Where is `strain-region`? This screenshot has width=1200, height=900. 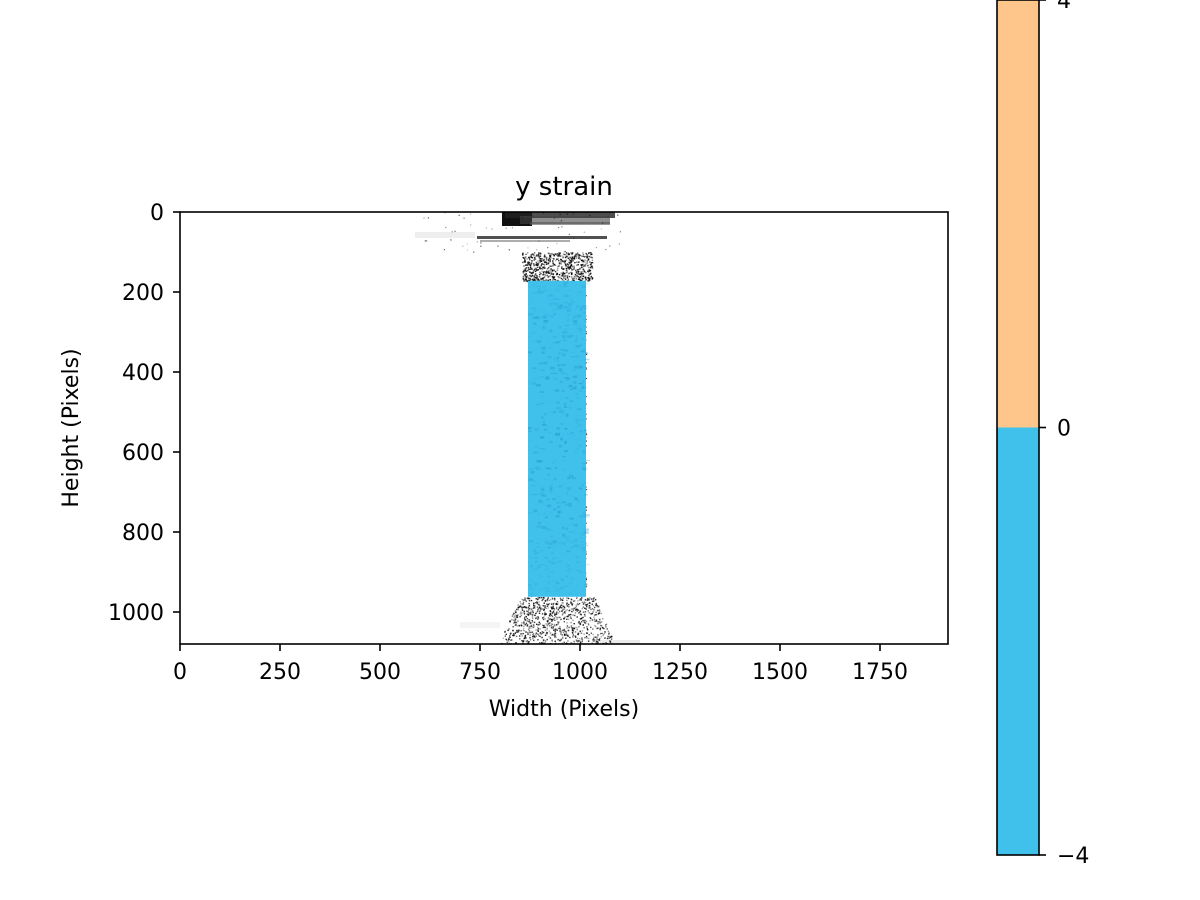
strain-region is located at coordinates (557, 438).